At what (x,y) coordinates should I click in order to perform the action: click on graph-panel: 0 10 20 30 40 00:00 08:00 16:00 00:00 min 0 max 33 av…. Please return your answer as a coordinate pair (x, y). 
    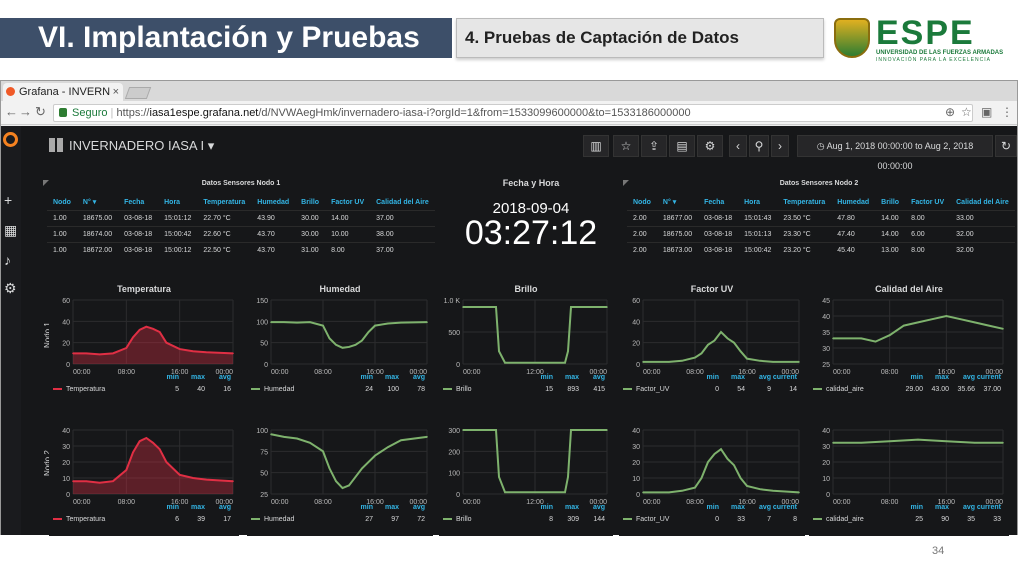
    Looking at the image, I should click on (712, 474).